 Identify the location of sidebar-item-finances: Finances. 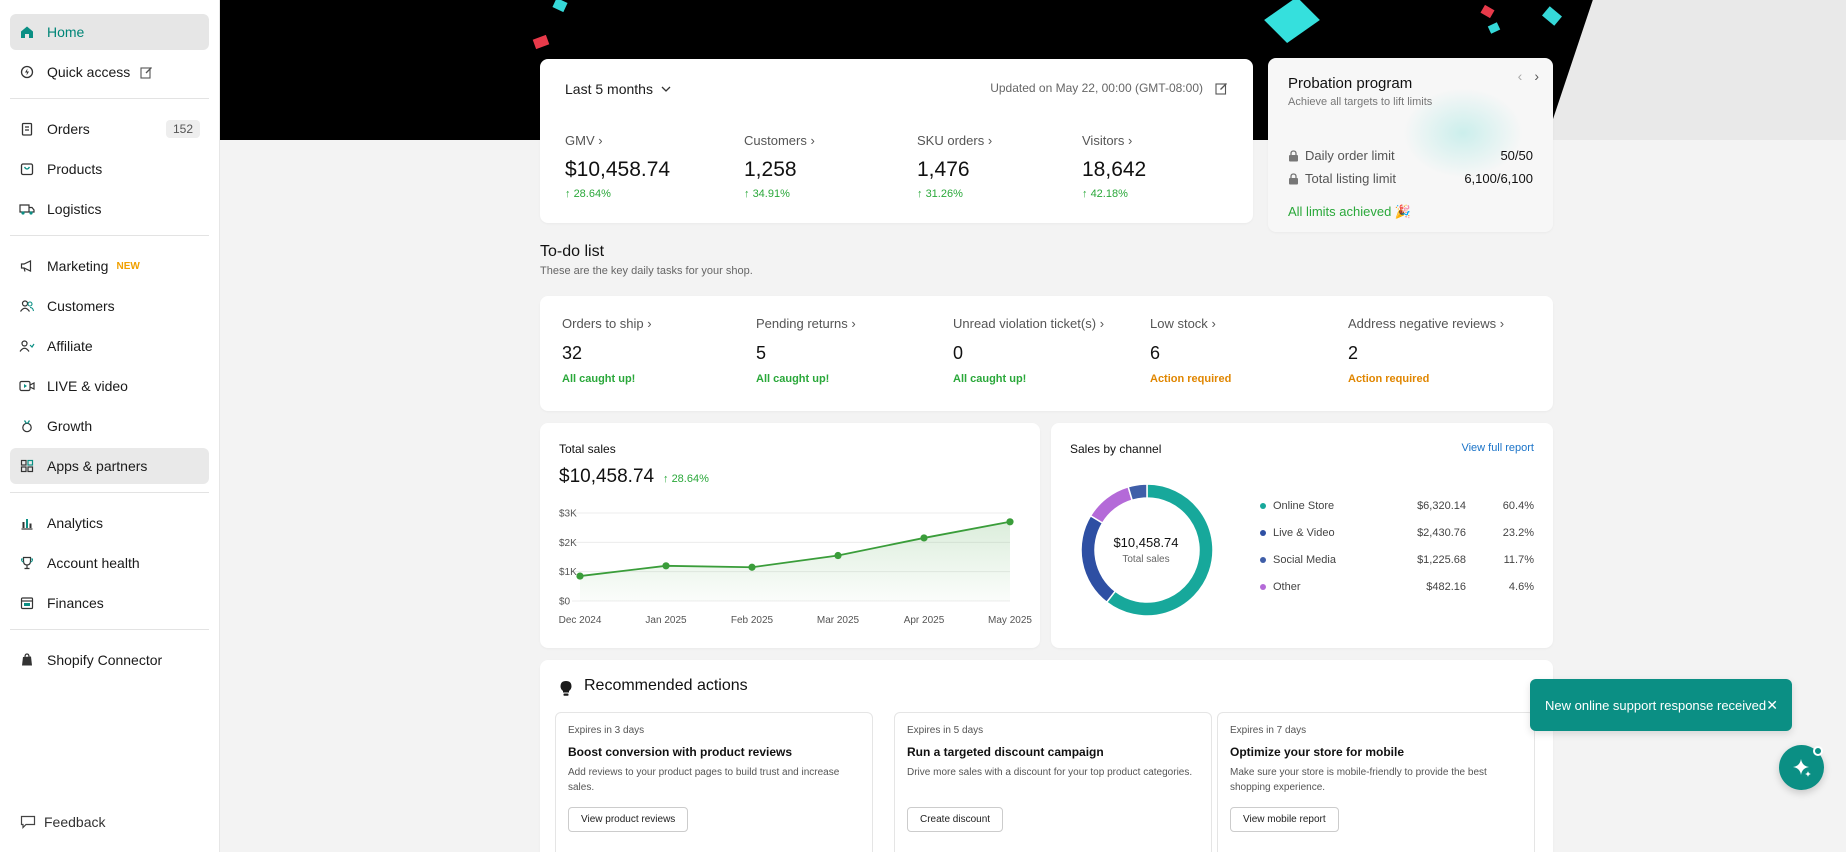
(109, 603).